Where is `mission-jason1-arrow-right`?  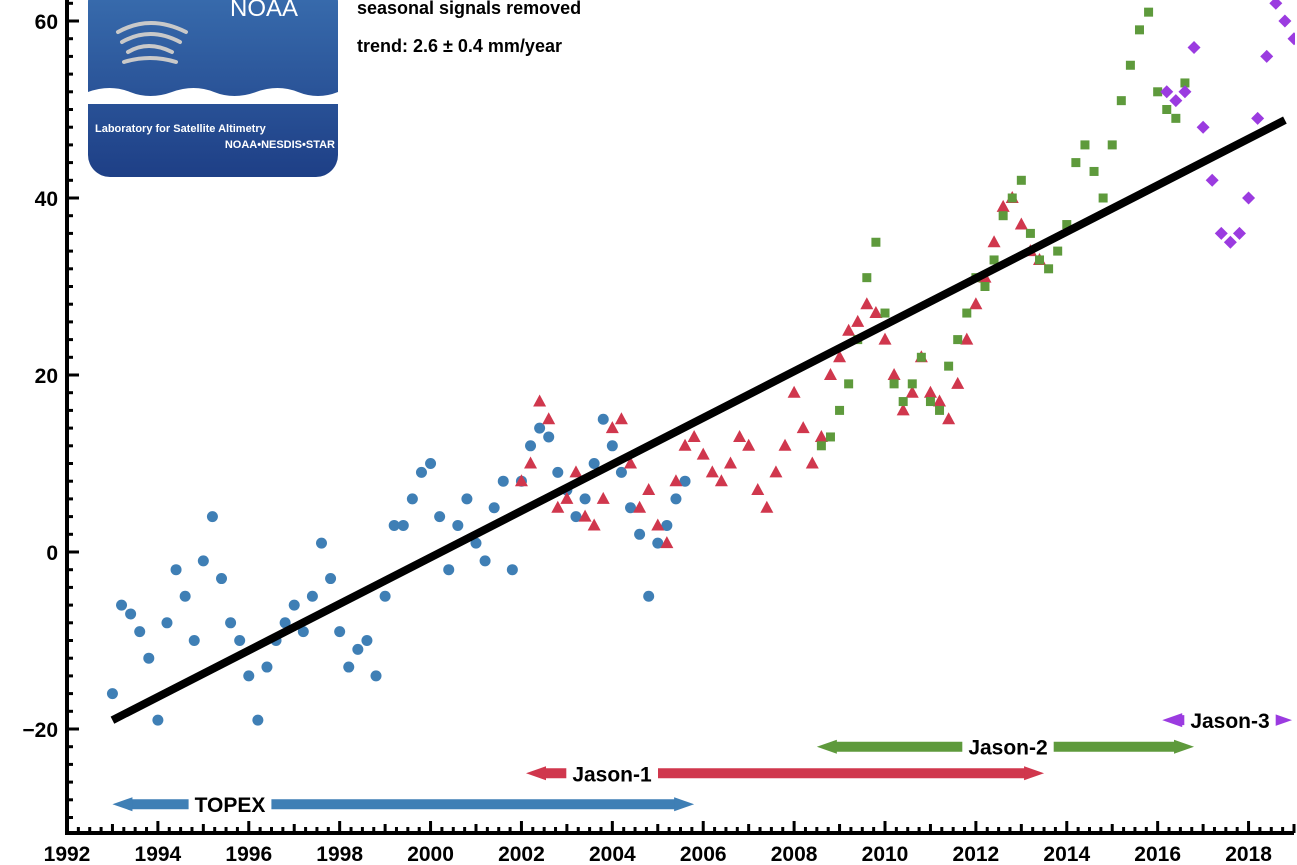
mission-jason1-arrow-right is located at coordinates (1034, 773).